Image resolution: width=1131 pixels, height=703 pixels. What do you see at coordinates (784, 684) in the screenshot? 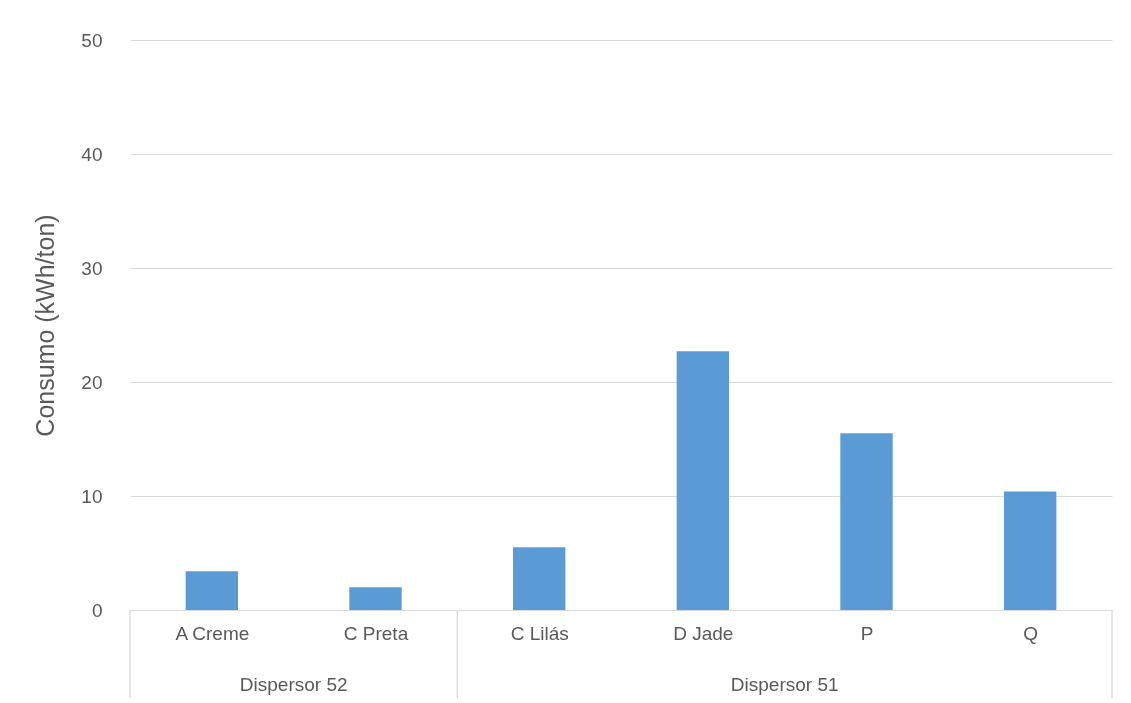
I see `text: Dispersor 51` at bounding box center [784, 684].